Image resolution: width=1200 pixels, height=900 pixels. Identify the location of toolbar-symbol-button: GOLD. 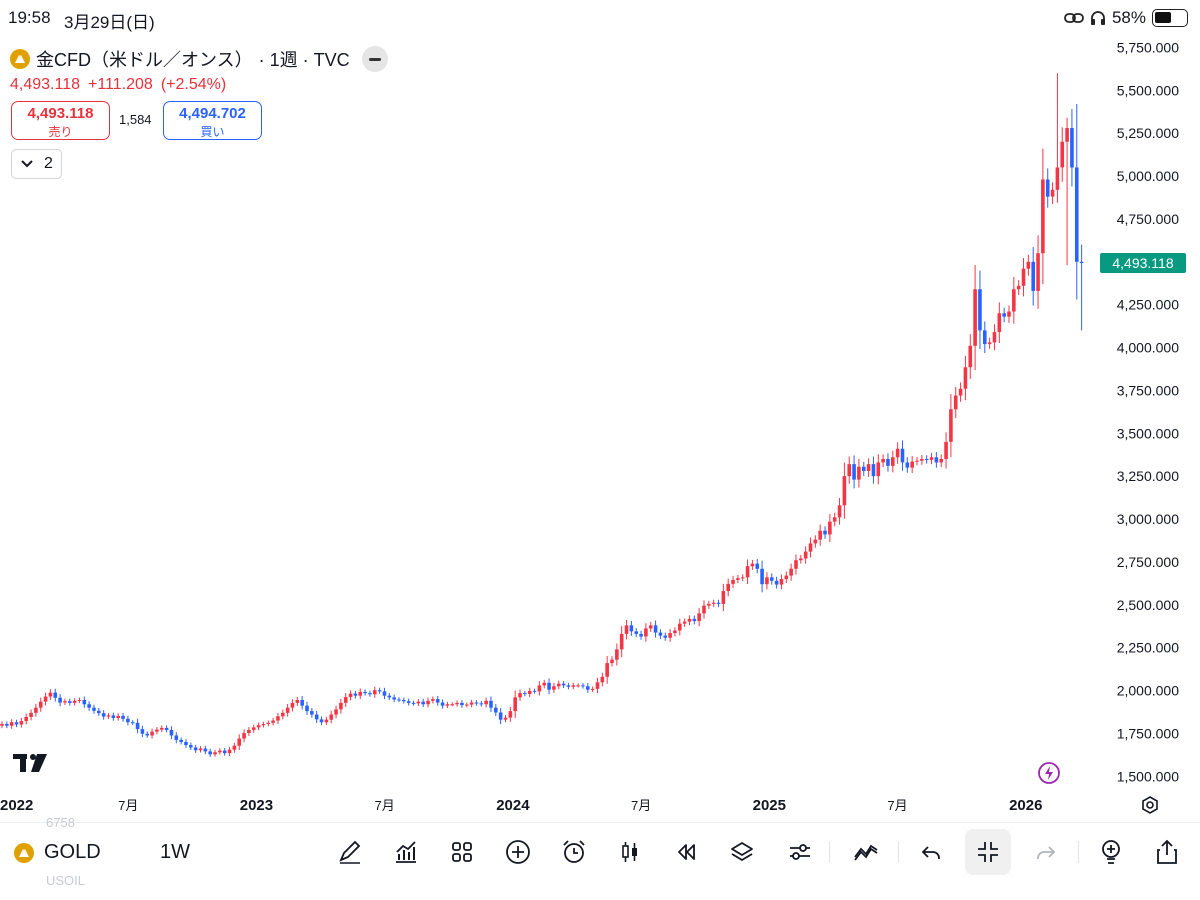
(57, 852).